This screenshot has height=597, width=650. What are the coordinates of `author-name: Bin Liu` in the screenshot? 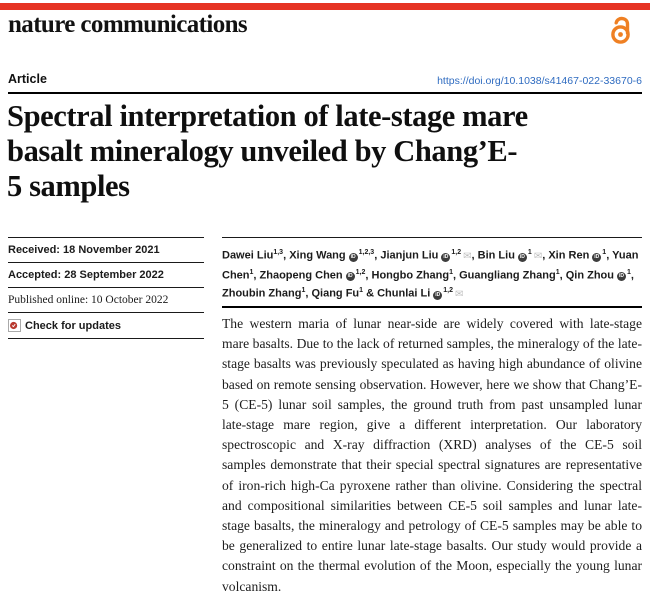 It's located at (496, 255).